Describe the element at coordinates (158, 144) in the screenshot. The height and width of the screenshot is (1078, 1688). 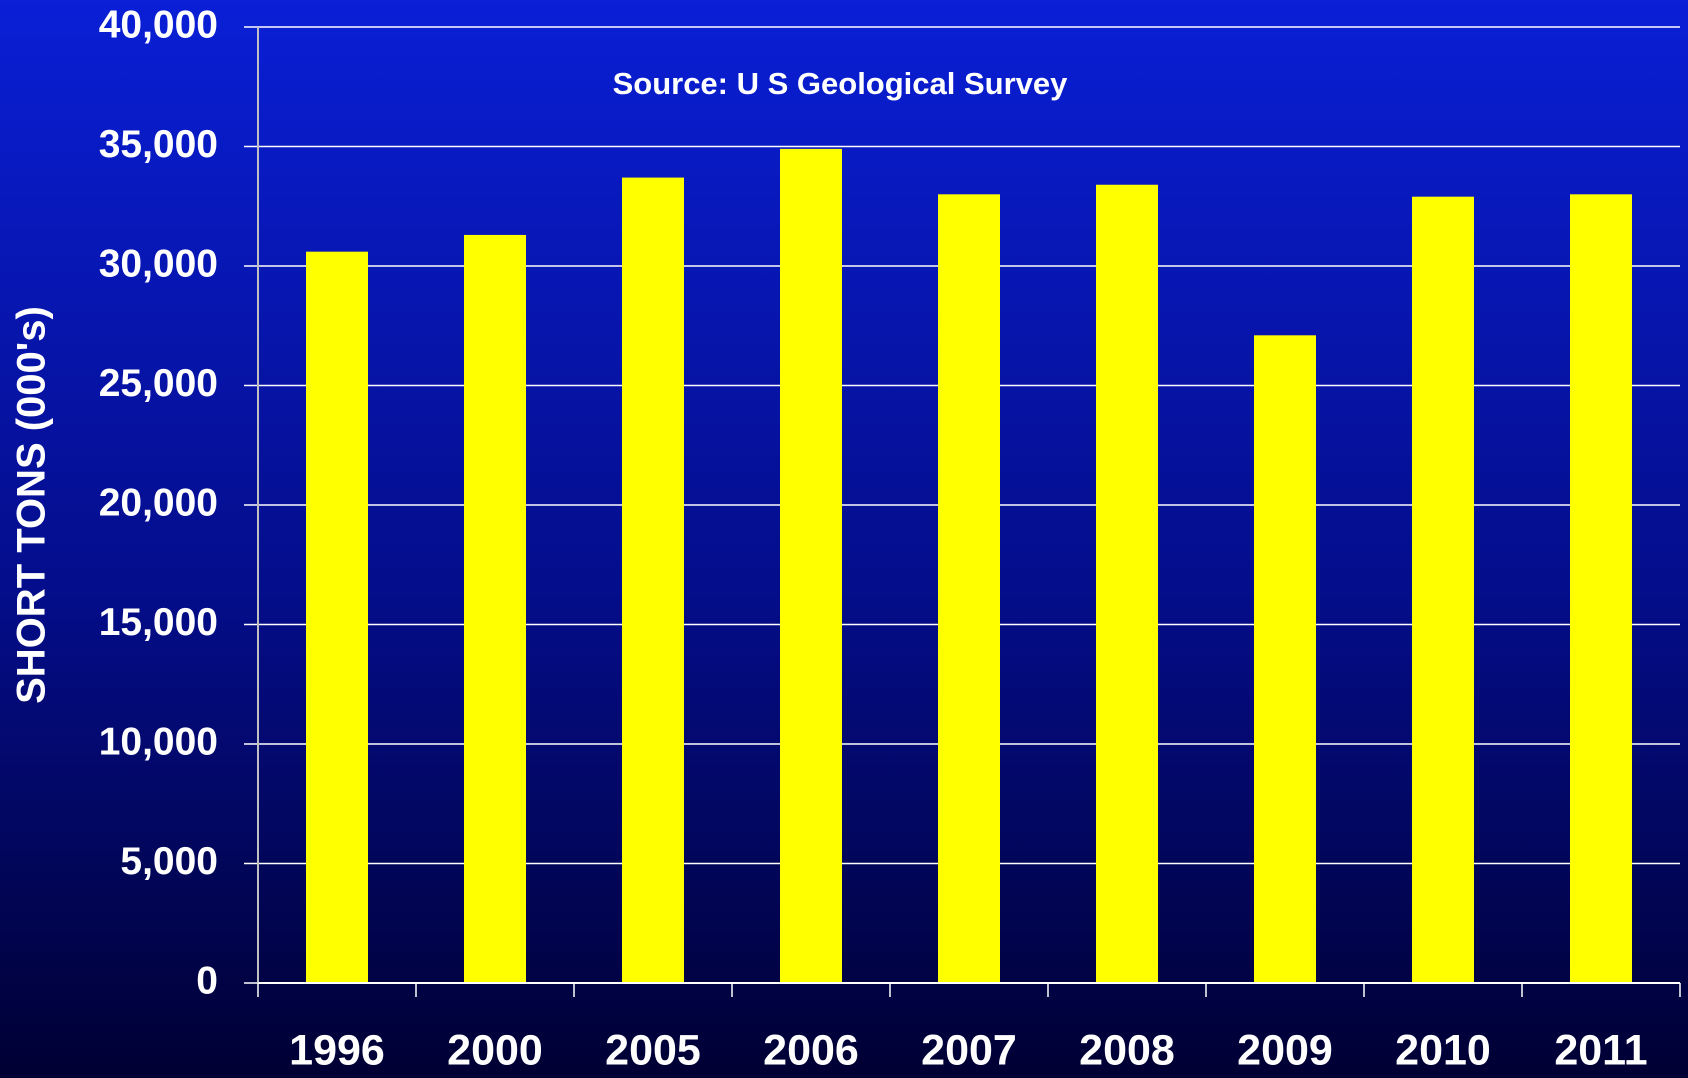
I see `y-tick-label: 35,000` at that location.